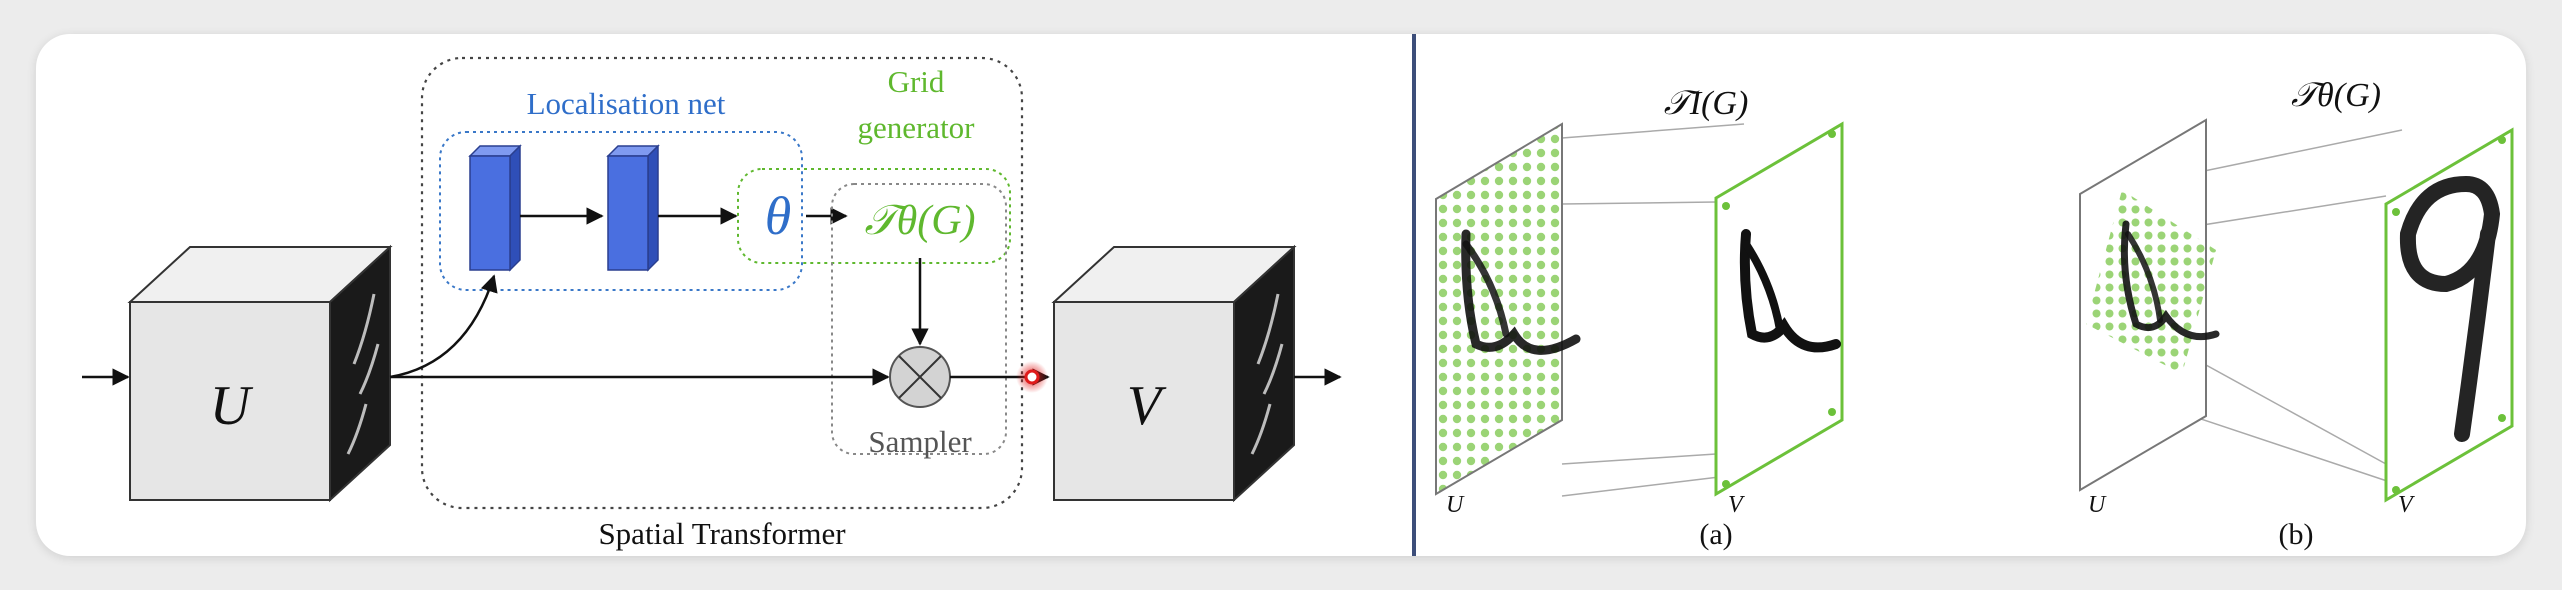 The image size is (2562, 590). Describe the element at coordinates (1715, 534) in the screenshot. I see `caption-a: (a)` at that location.